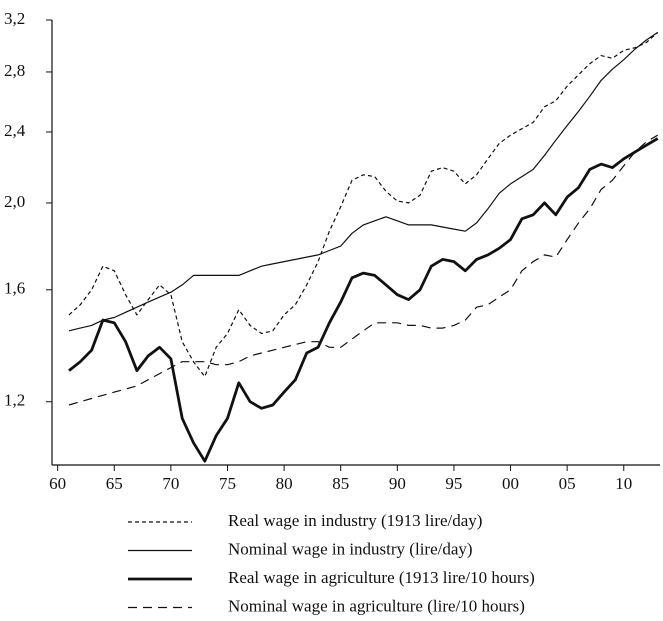 Image resolution: width=663 pixels, height=621 pixels. Describe the element at coordinates (350, 548) in the screenshot. I see `legend-label: Nominal wage in industry (lire/day)` at that location.